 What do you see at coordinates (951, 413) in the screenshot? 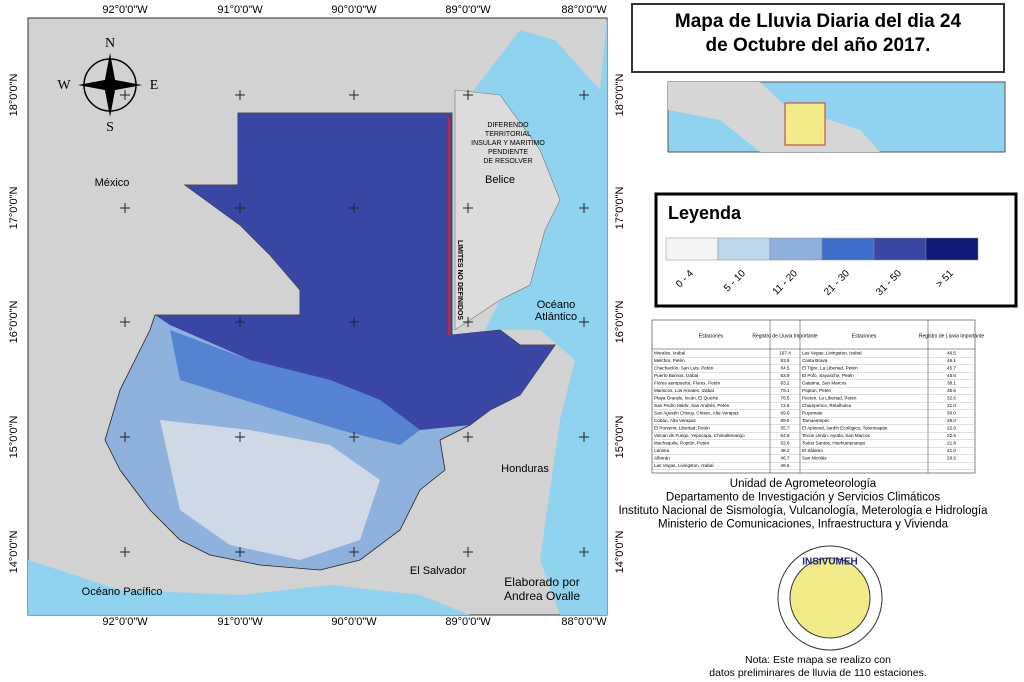
I see `table-cell: 30.0` at bounding box center [951, 413].